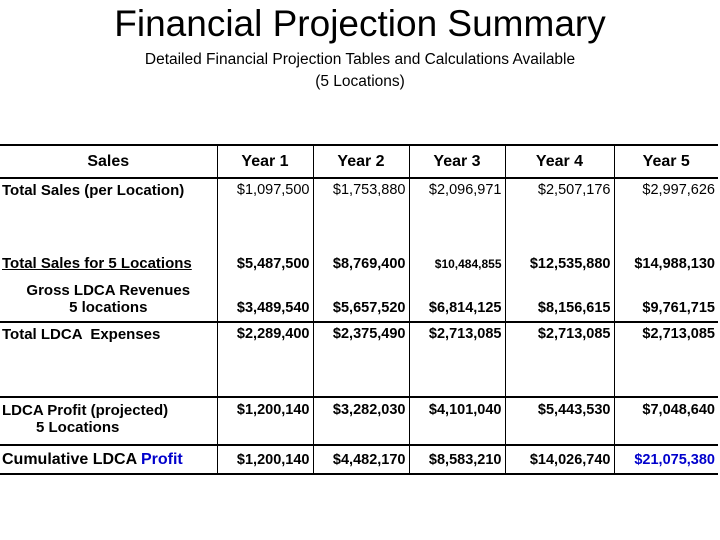 The width and height of the screenshot is (720, 540). Describe the element at coordinates (161, 459) in the screenshot. I see `row-label-part2: Profit` at that location.